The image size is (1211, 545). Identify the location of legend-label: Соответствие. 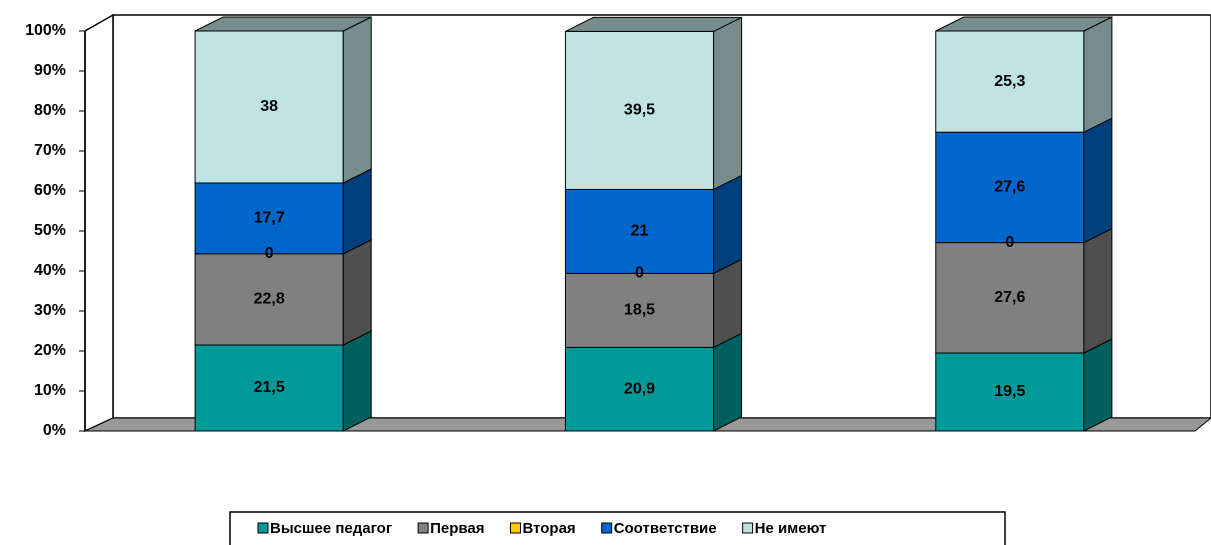
(665, 528).